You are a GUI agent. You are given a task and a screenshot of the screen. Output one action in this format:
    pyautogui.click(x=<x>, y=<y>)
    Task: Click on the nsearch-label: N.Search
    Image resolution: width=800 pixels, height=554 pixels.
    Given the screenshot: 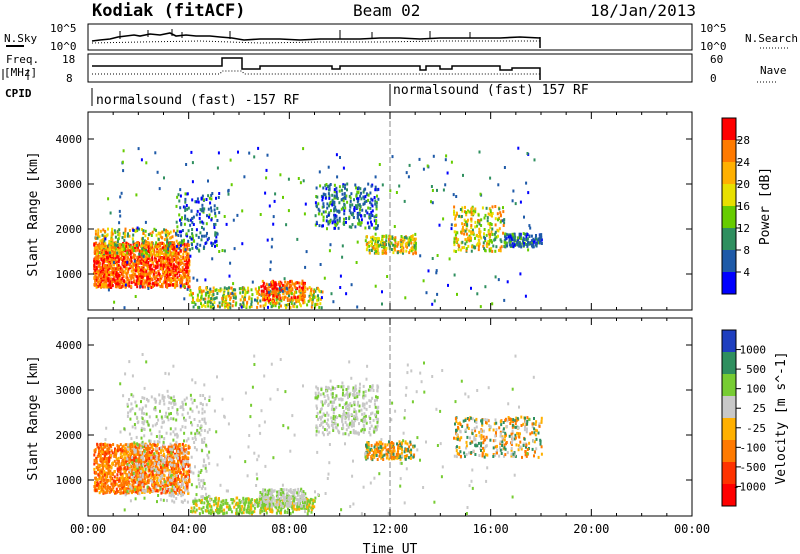 What is the action you would take?
    pyautogui.click(x=771, y=38)
    